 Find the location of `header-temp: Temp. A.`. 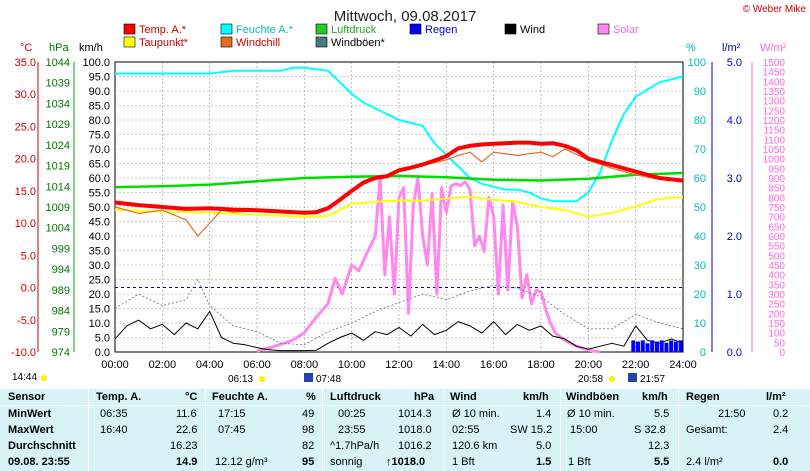

header-temp: Temp. A. is located at coordinates (119, 397).